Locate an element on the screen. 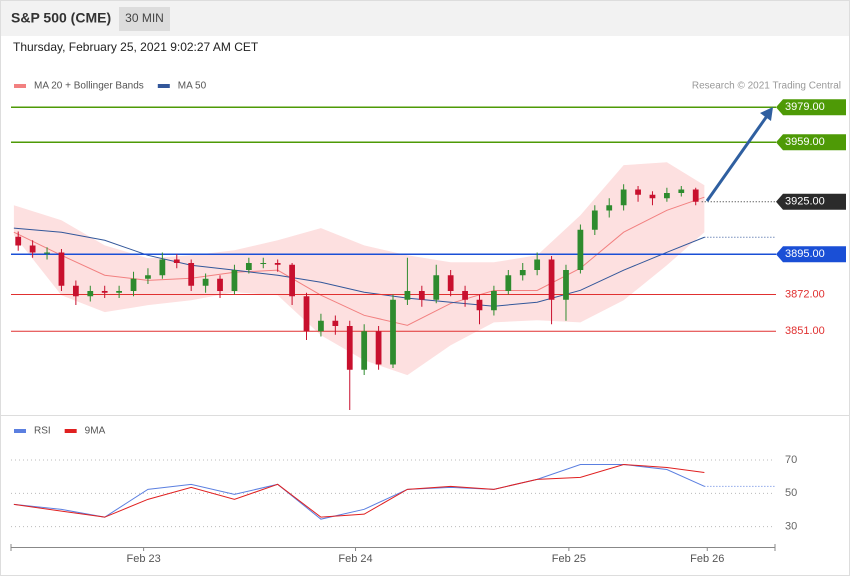  legend-label: 9MA is located at coordinates (95, 431).